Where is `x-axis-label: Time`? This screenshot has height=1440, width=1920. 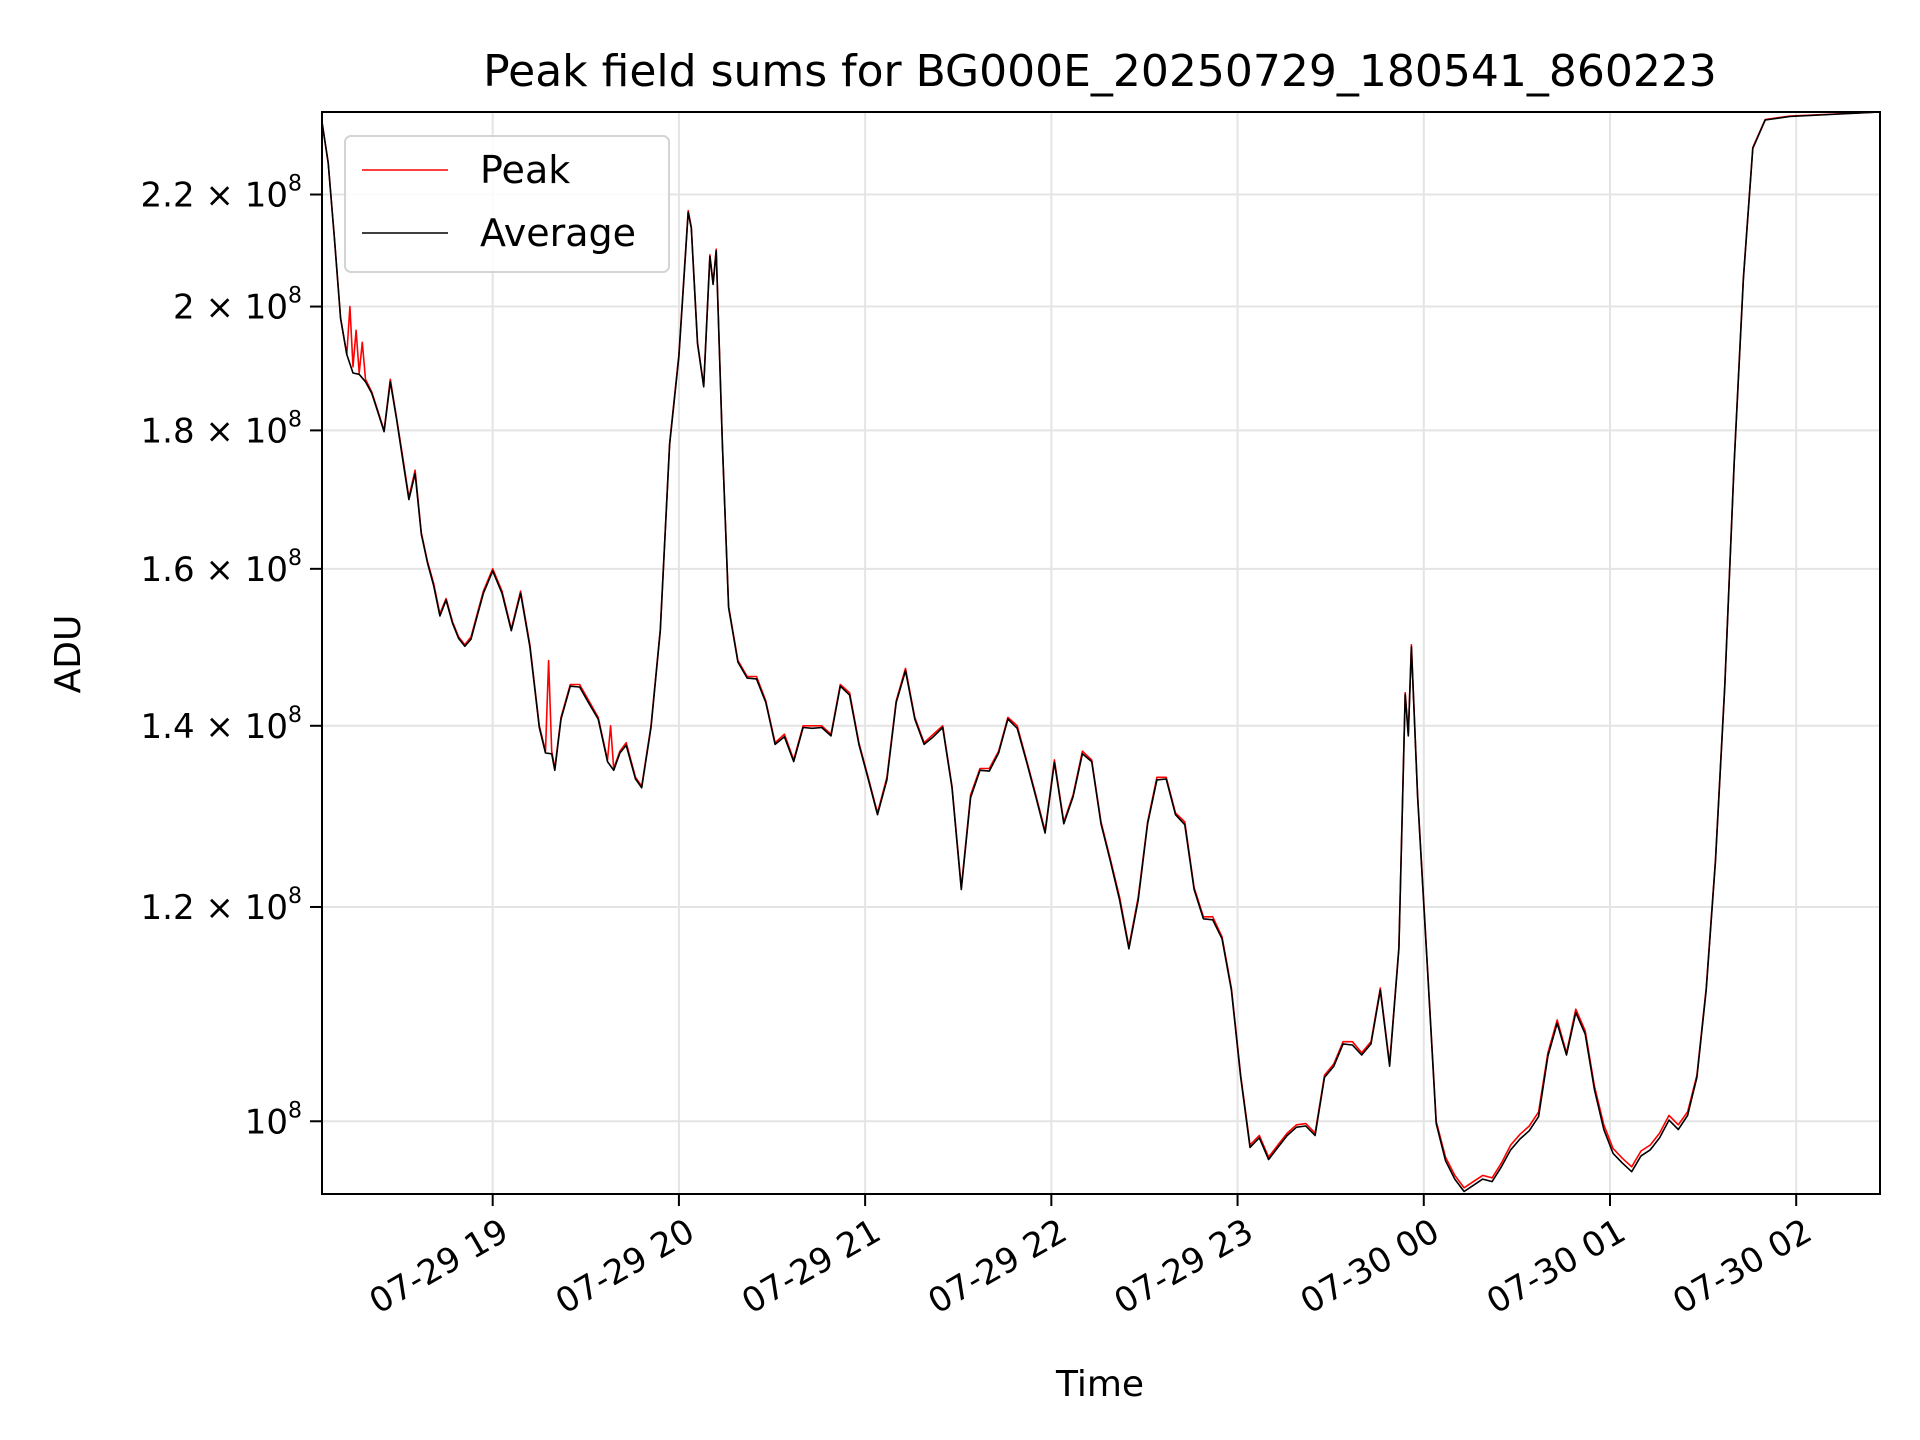 x-axis-label: Time is located at coordinates (1099, 1384).